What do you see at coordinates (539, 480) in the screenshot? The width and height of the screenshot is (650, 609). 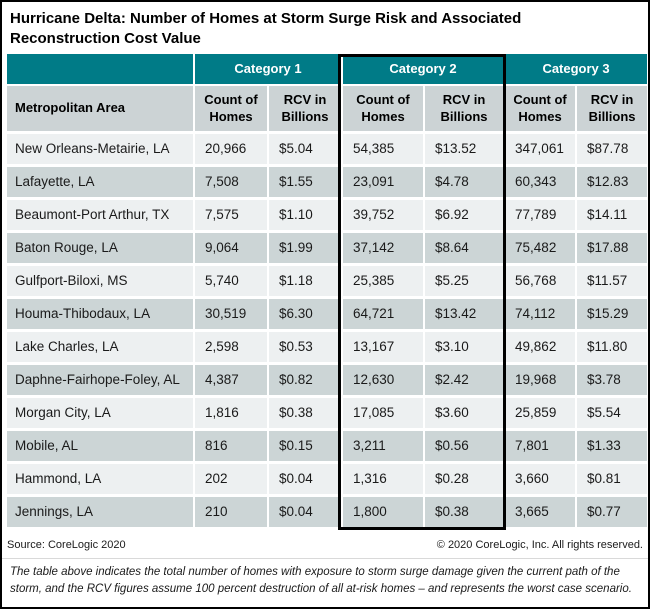 I see `cell-cat3-count: 3,660` at bounding box center [539, 480].